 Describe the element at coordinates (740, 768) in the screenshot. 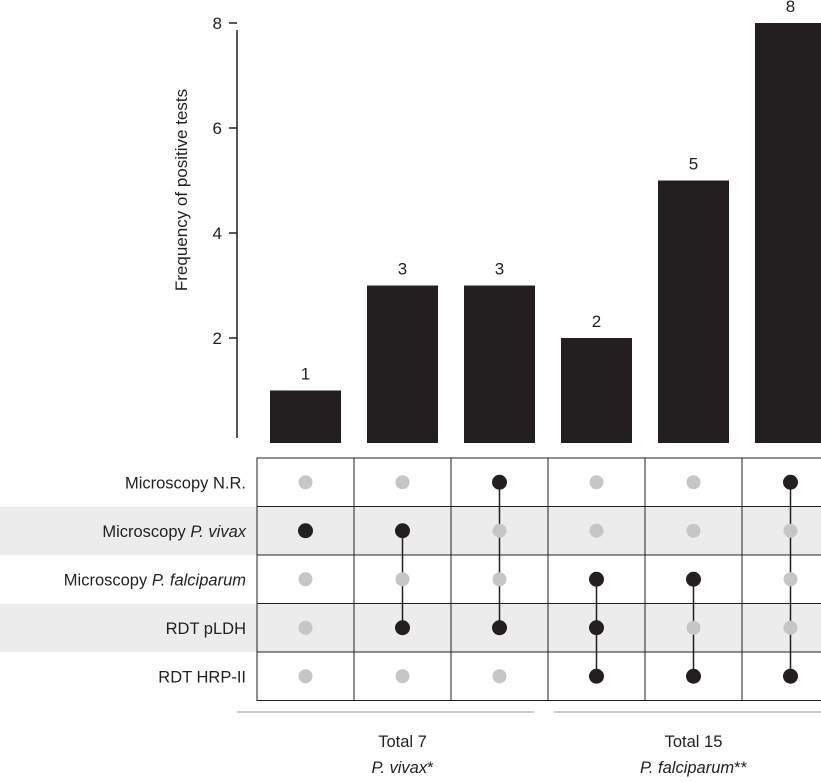

I see `group-significance-mark: **` at that location.